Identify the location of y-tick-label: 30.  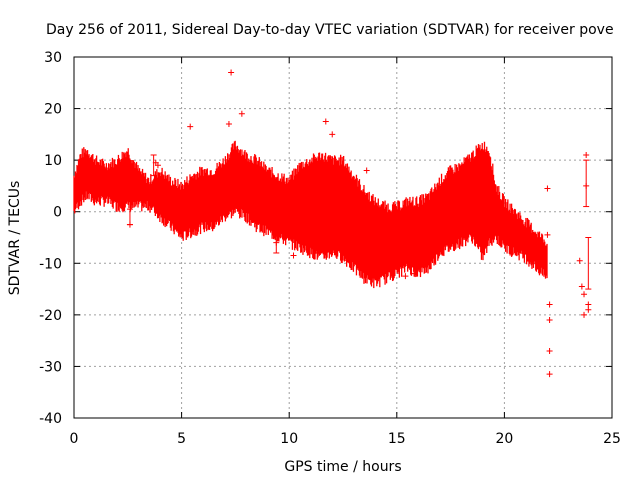
(53, 58).